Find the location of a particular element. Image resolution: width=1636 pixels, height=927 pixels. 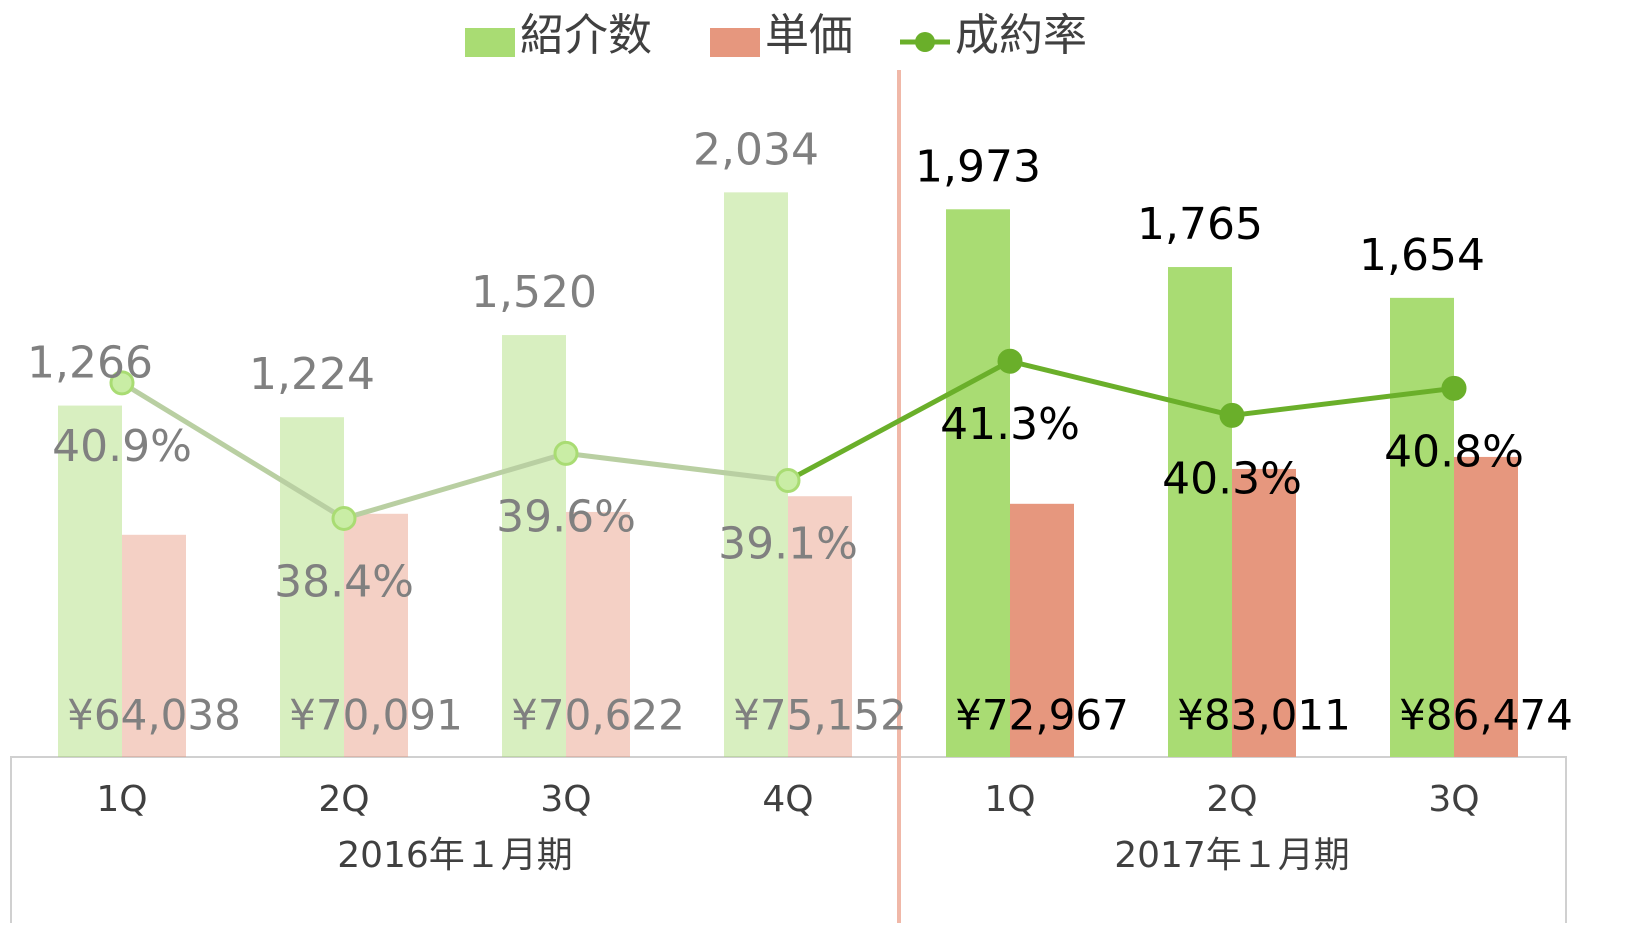

data-label: ¥72,967 is located at coordinates (1042, 715).